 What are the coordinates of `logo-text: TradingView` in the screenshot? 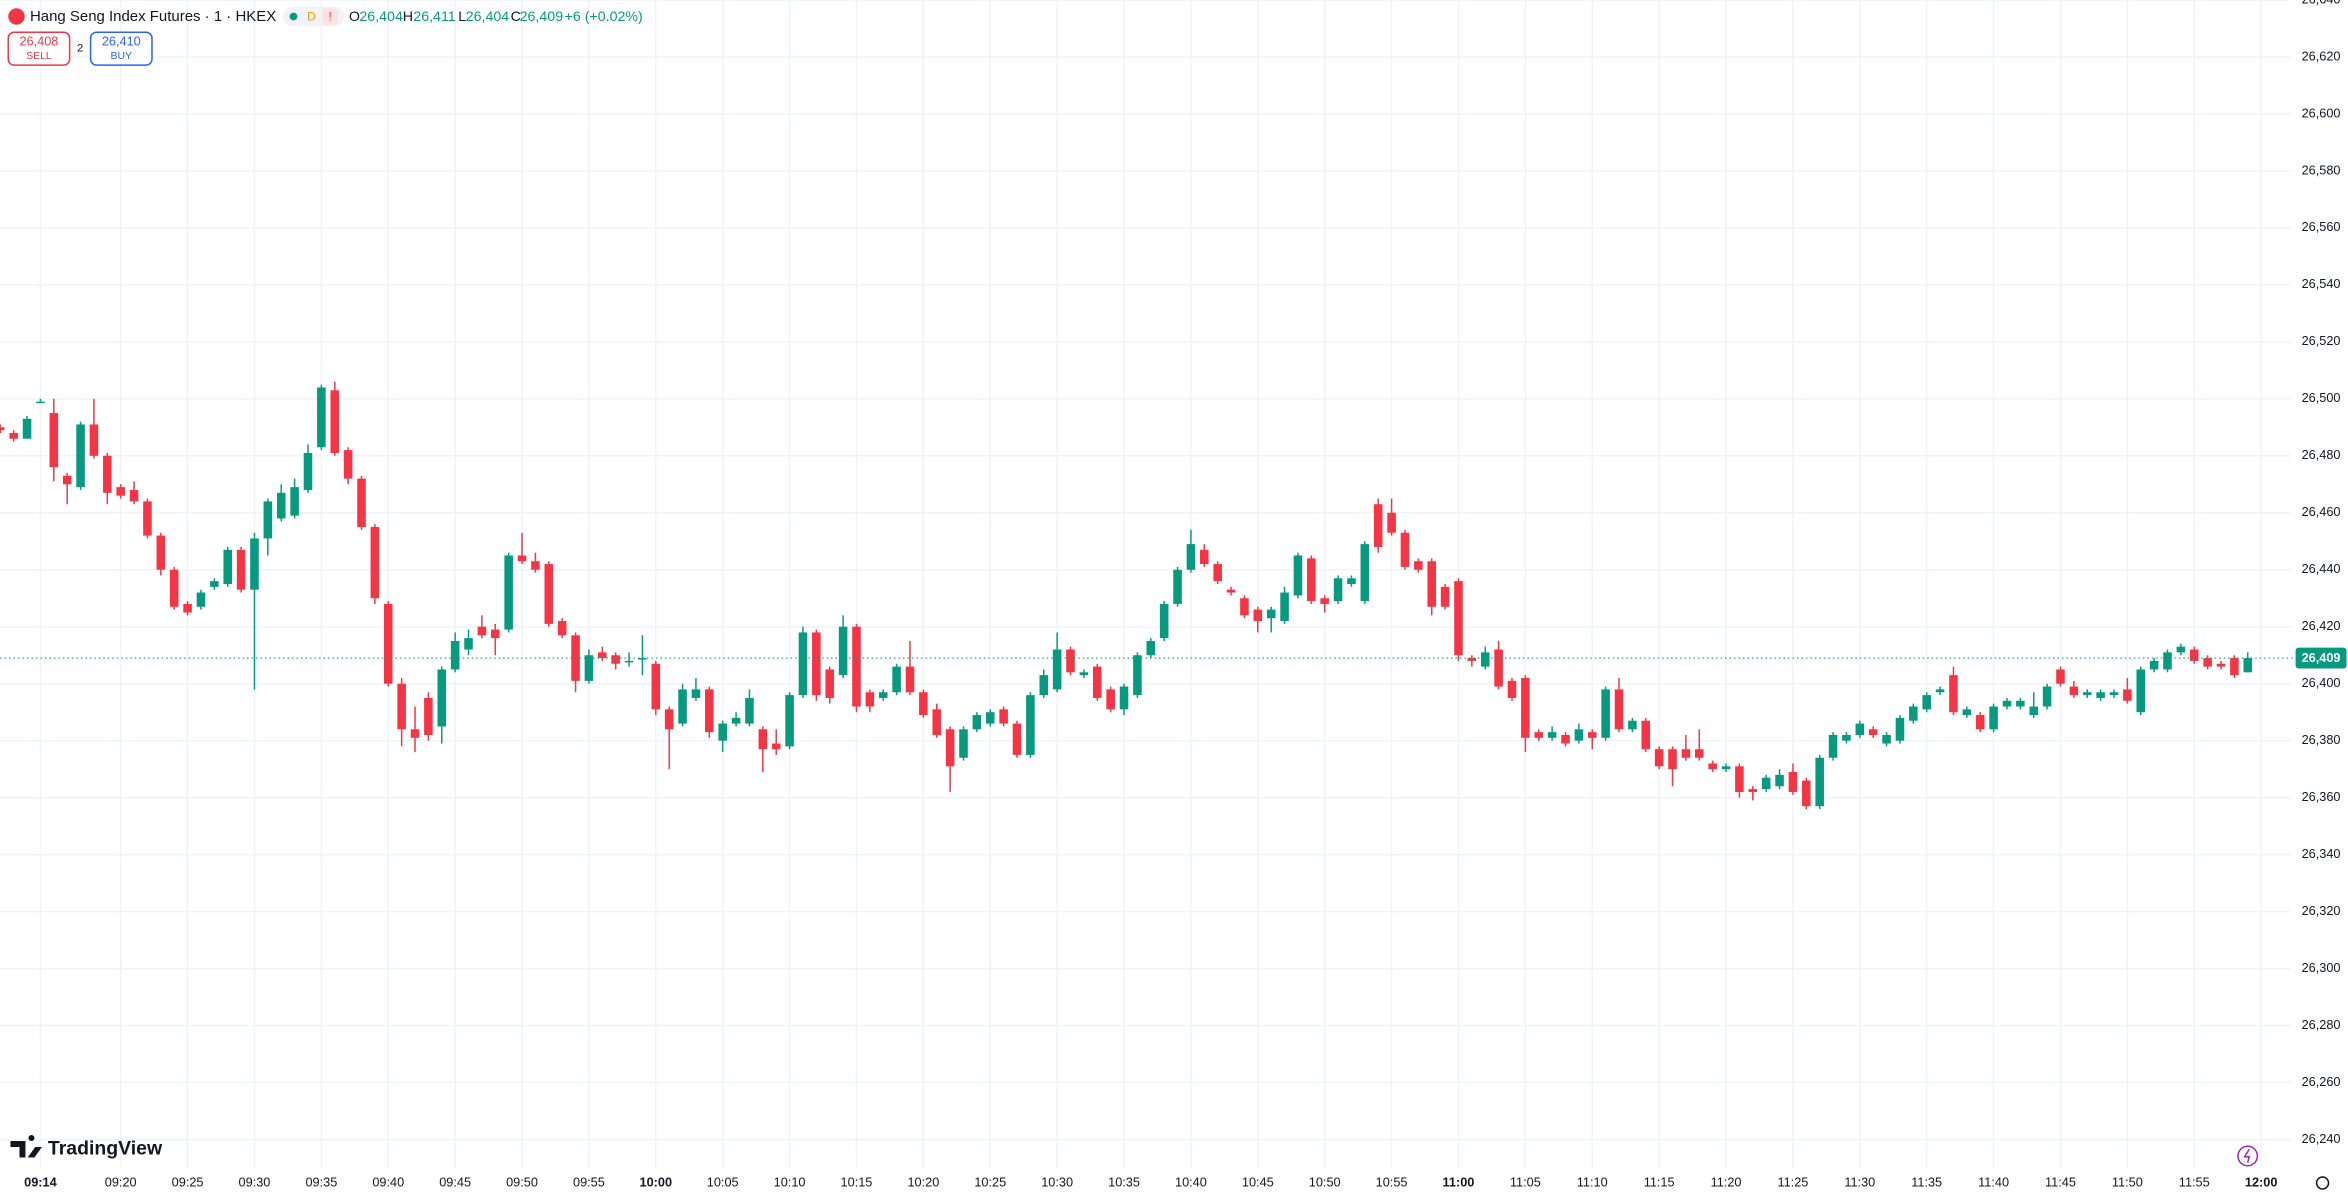 It's located at (105, 1148).